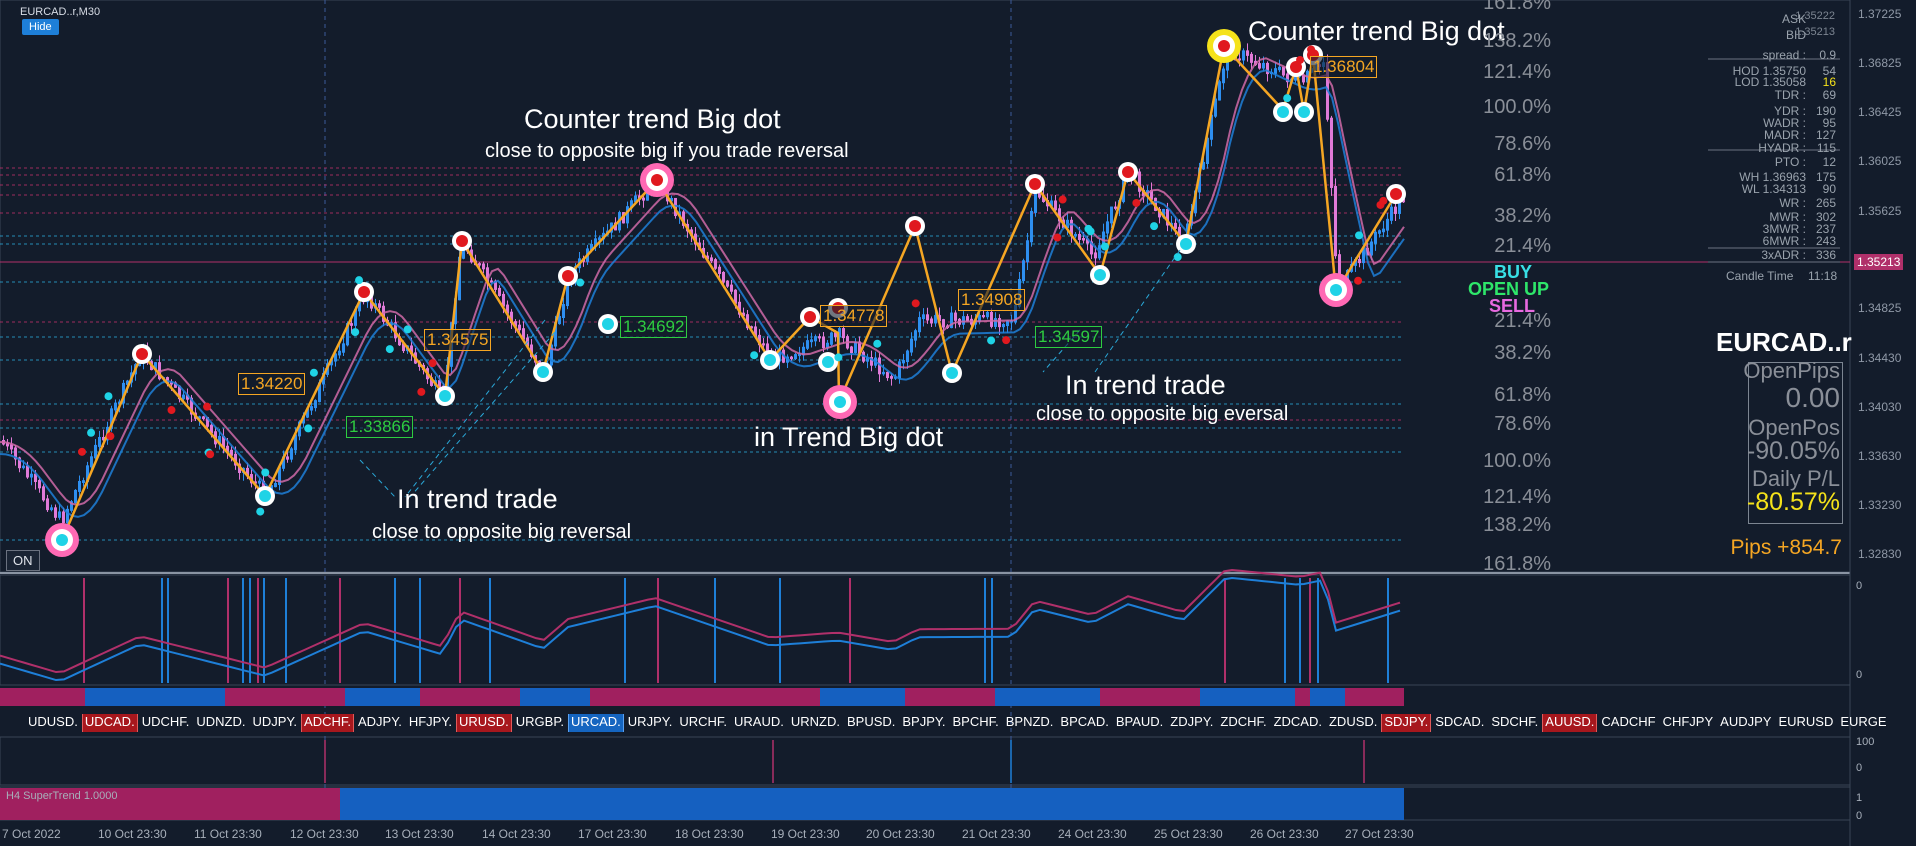  Describe the element at coordinates (1746, 721) in the screenshot. I see `ticker-symbol: AUDJPY` at that location.